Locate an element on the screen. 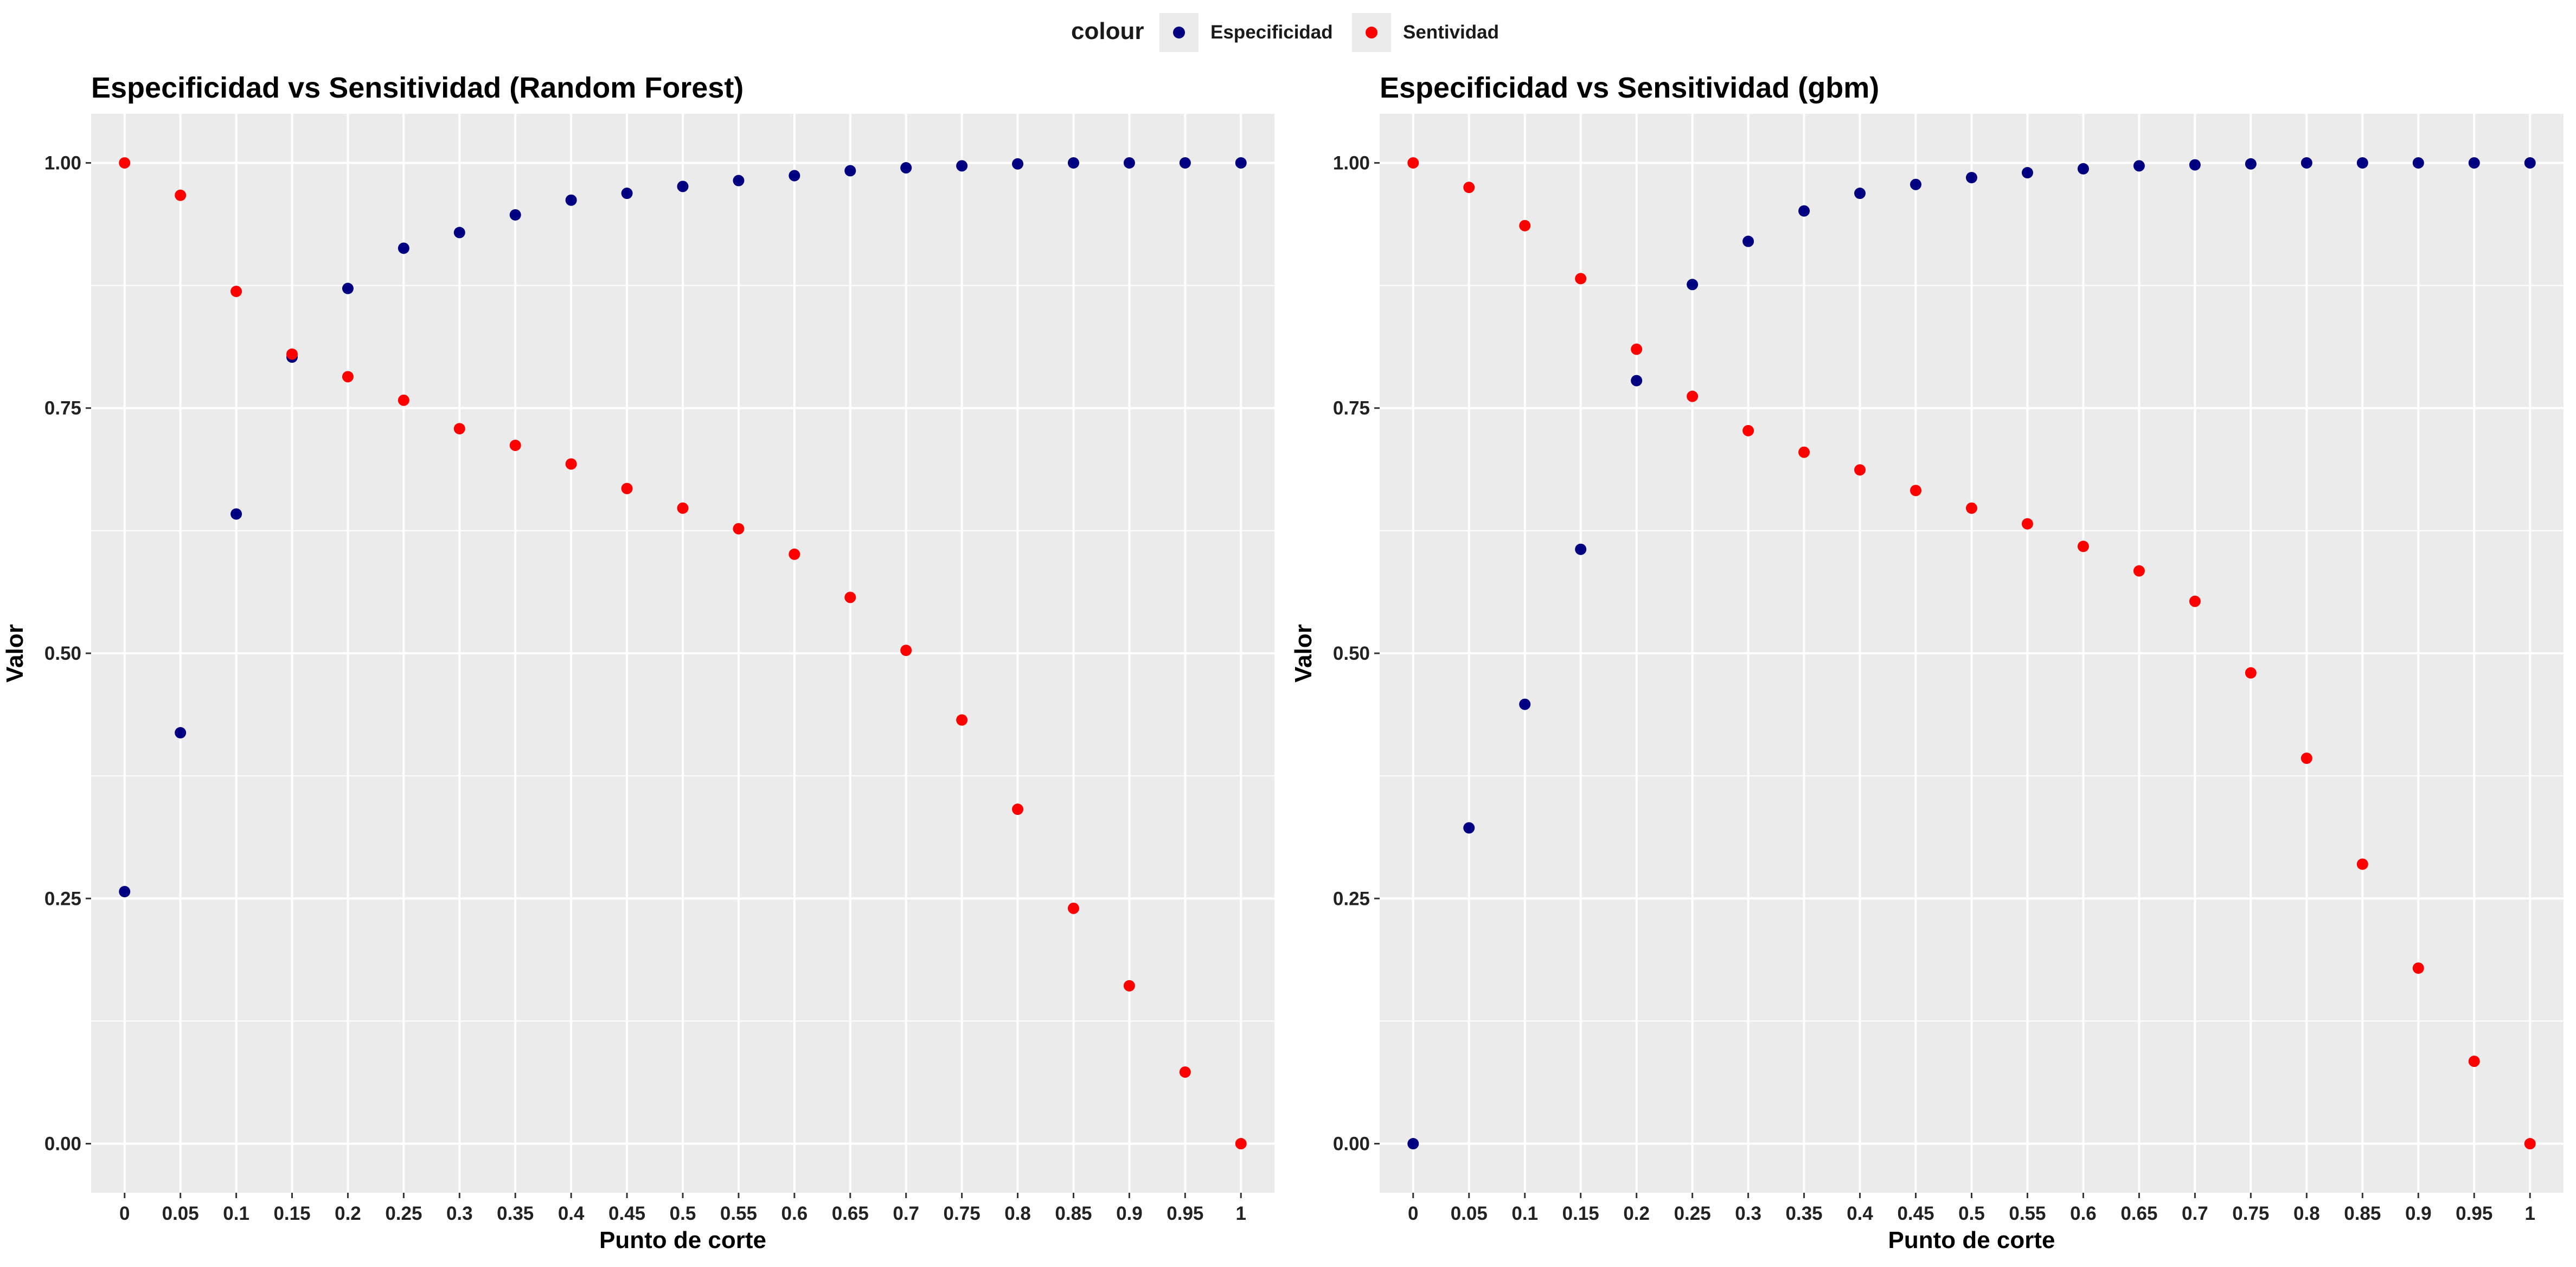 This screenshot has height=1267, width=2576. legend-dot-especificidad is located at coordinates (1179, 33).